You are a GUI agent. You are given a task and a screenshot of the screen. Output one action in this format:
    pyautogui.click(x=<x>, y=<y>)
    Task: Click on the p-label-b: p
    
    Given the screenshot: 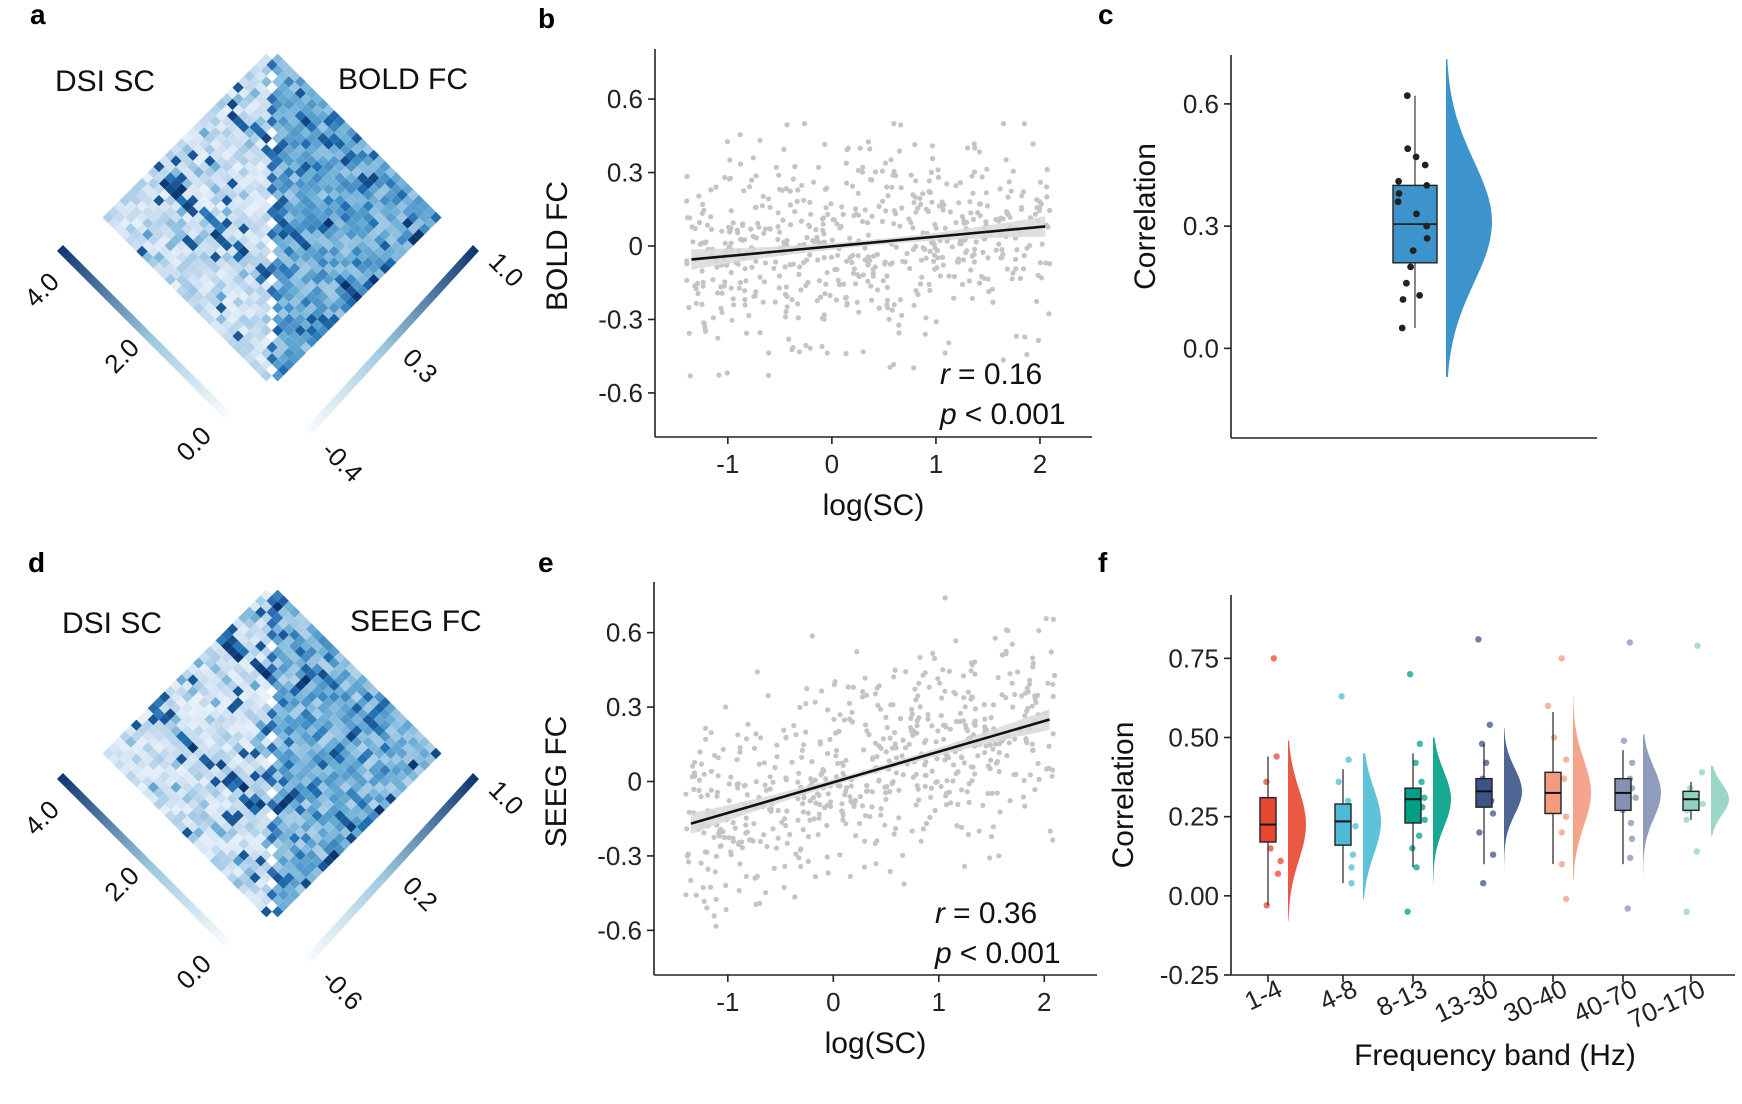 What is the action you would take?
    pyautogui.click(x=948, y=414)
    